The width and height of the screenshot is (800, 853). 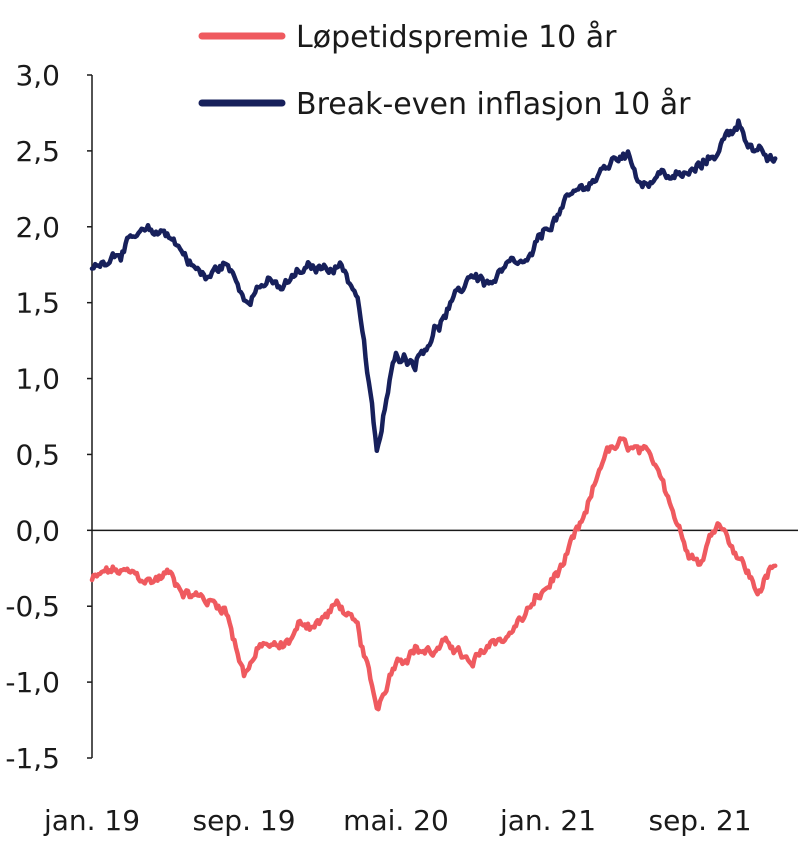 What do you see at coordinates (37, 530) in the screenshot?
I see `y-tick-label: 0,0` at bounding box center [37, 530].